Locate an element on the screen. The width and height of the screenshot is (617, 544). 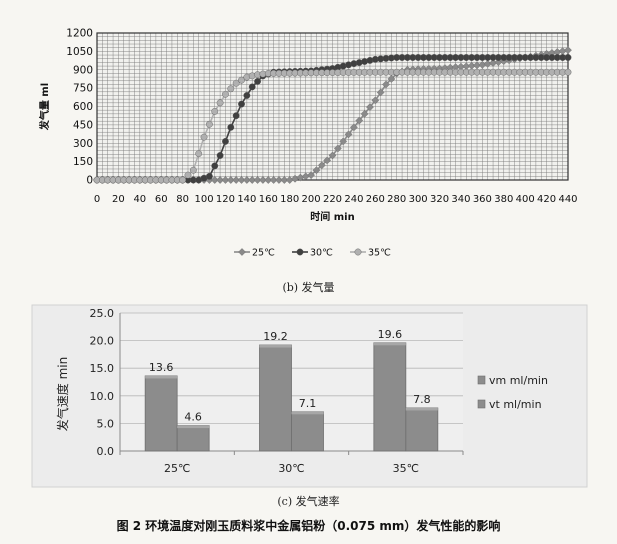
x-tick-label: 160 is located at coordinates (268, 199).